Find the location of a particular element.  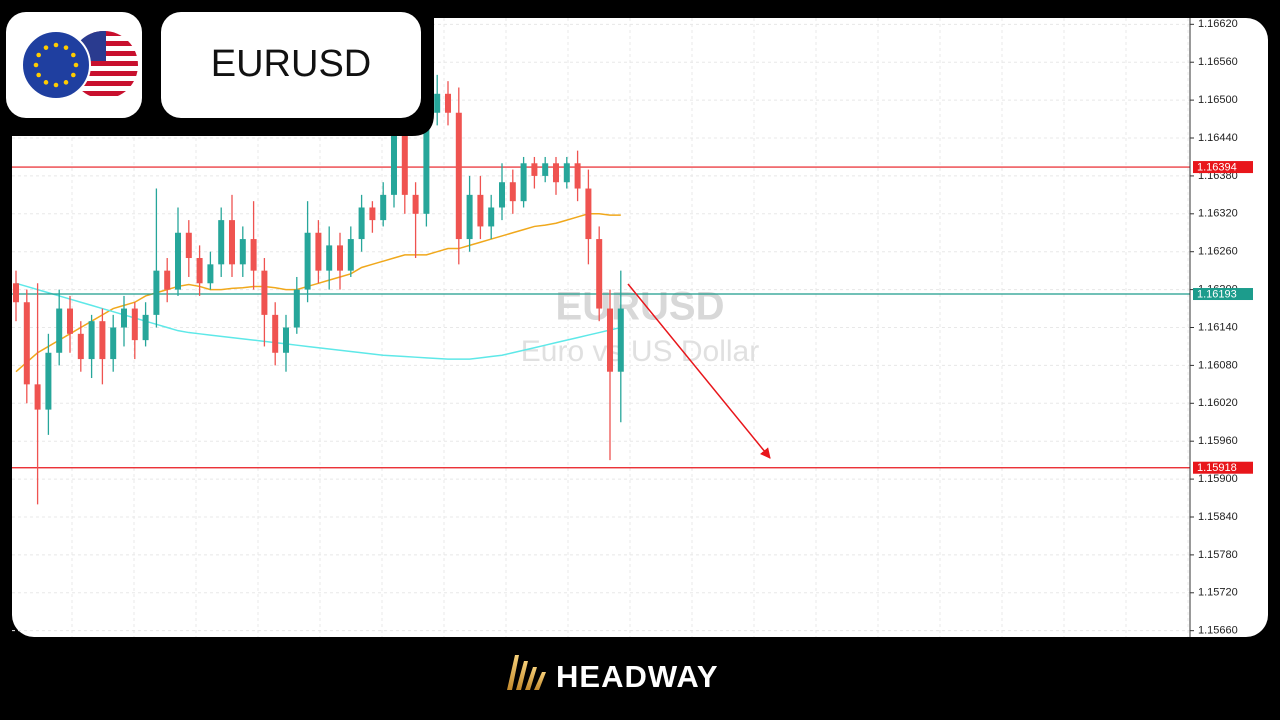

eu-flag is located at coordinates (56, 65).